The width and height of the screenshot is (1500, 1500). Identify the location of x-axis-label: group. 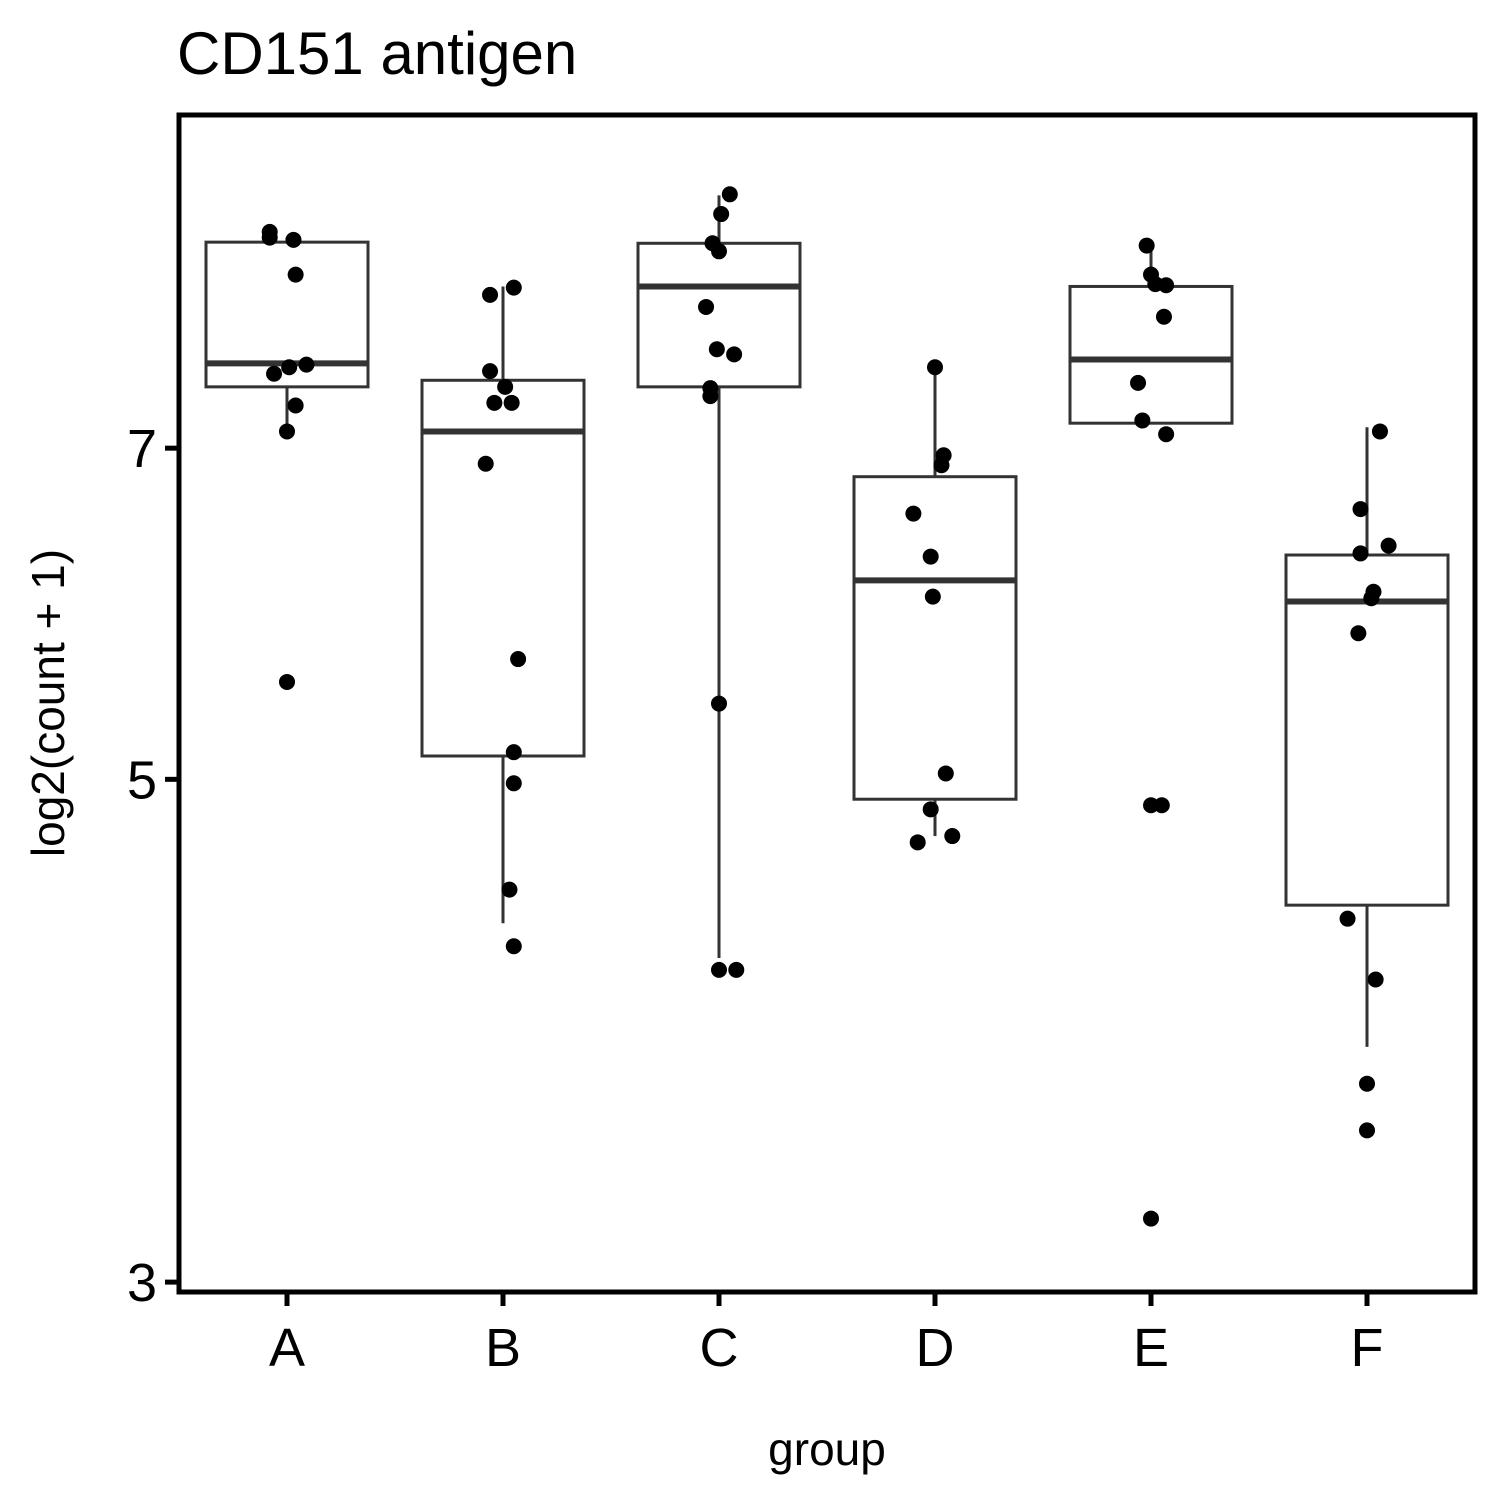
(827, 1449).